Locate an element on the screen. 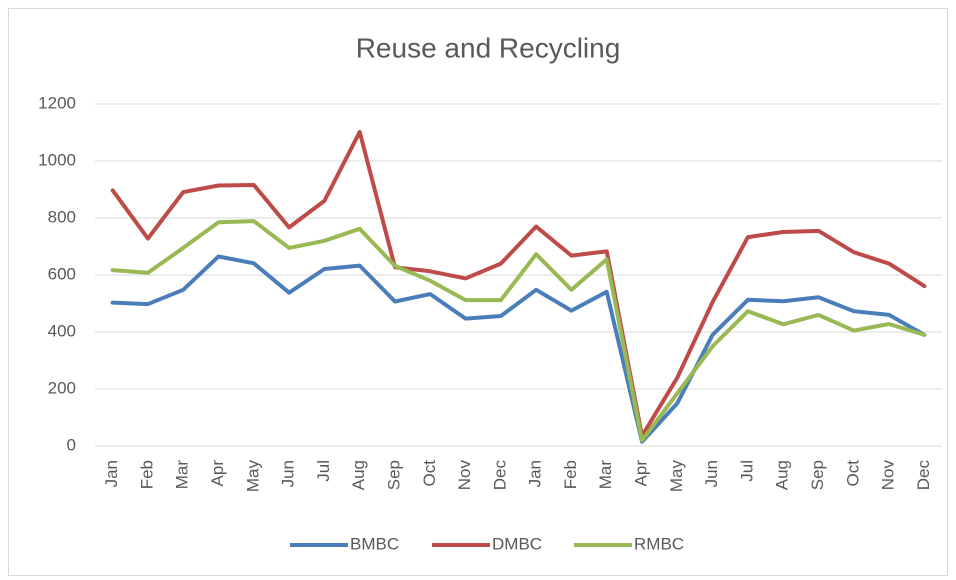 The image size is (956, 580). y-tick-label: 1000 is located at coordinates (57, 159).